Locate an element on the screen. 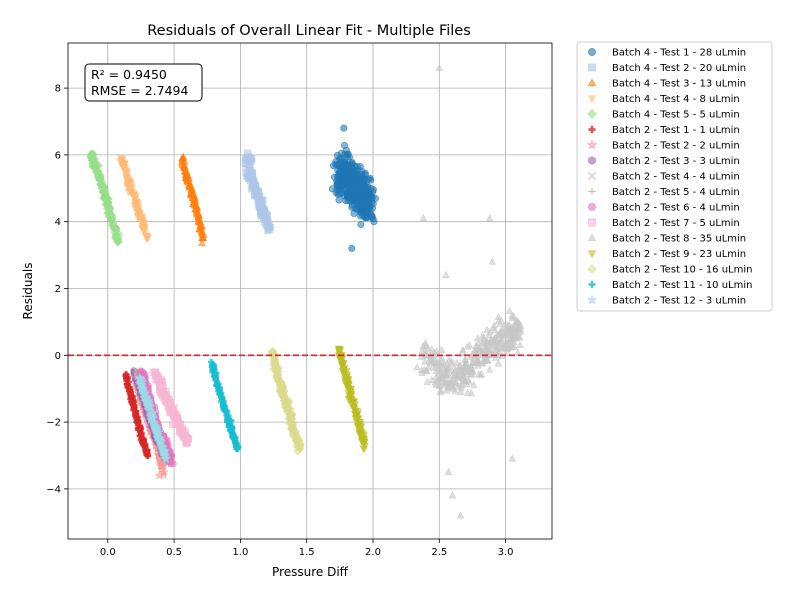  r-squared-label: R² = 0.9450 is located at coordinates (129, 74).